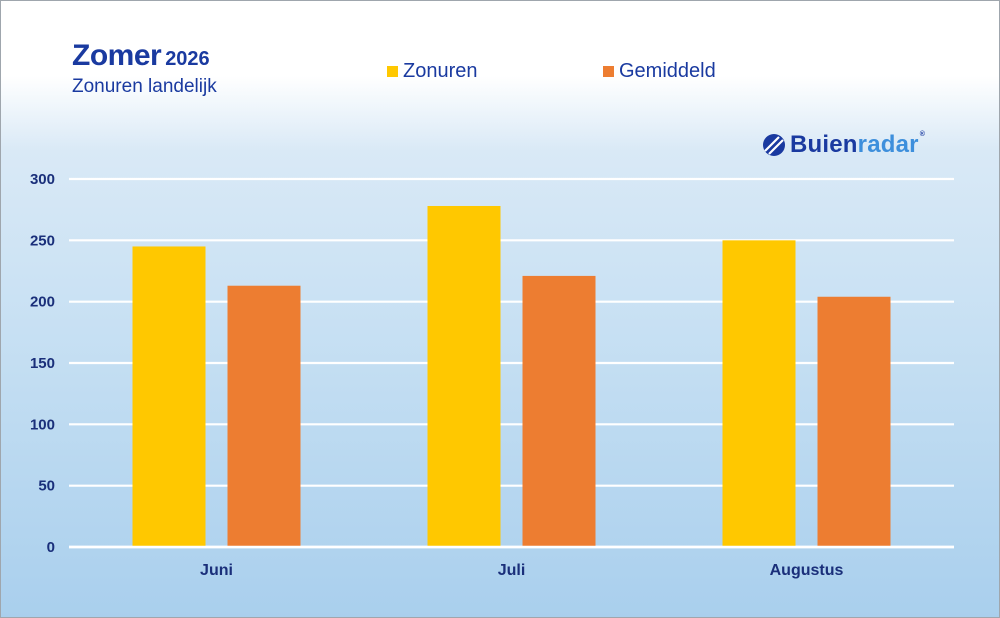 The width and height of the screenshot is (1000, 618). What do you see at coordinates (922, 134) in the screenshot?
I see `brand-registered: ®` at bounding box center [922, 134].